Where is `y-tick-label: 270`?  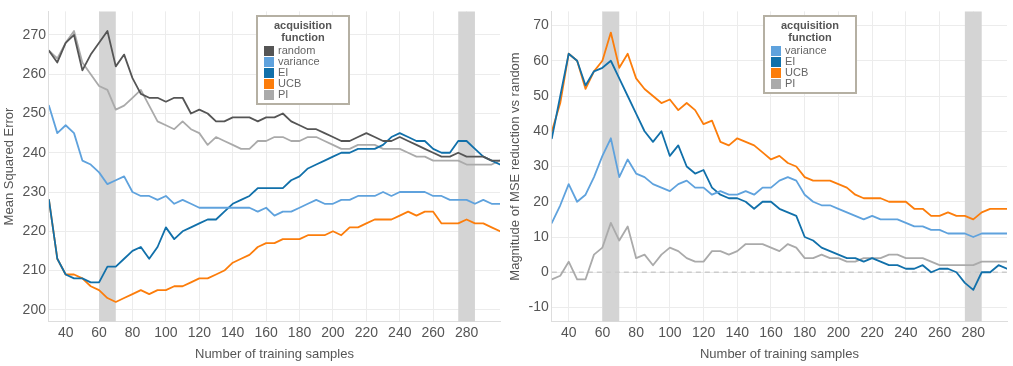 y-tick-label: 270 is located at coordinates (34, 33).